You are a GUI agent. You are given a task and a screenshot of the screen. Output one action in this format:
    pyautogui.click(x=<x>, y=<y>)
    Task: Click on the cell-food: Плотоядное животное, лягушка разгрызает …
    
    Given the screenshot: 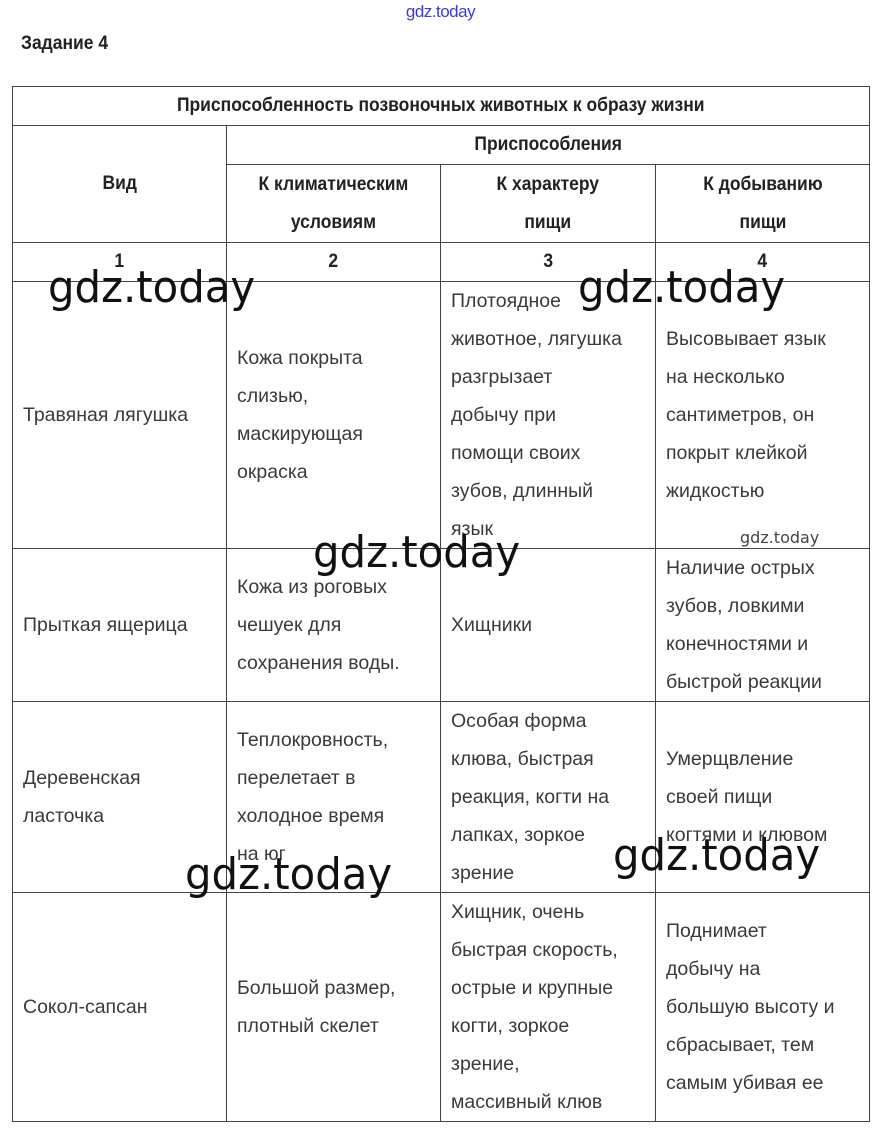 What is the action you would take?
    pyautogui.click(x=548, y=415)
    